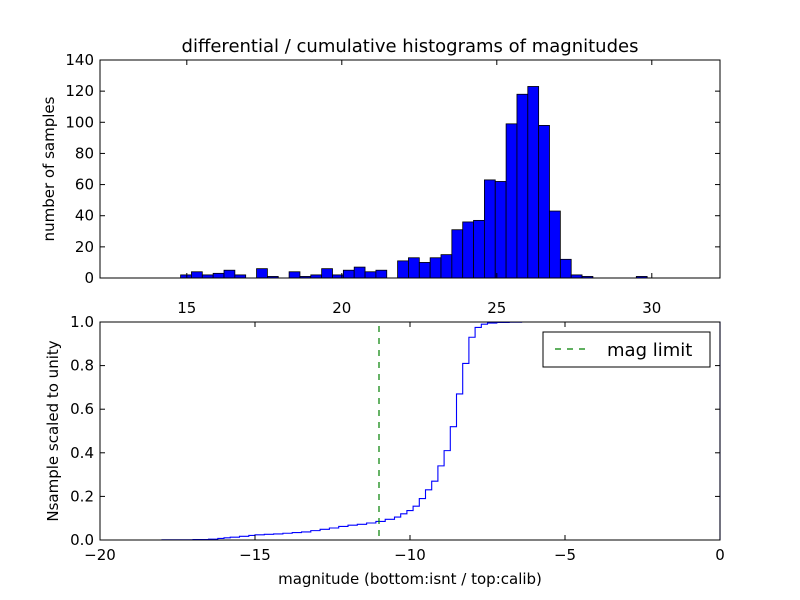 This screenshot has height=600, width=800. What do you see at coordinates (720, 555) in the screenshot?
I see `x-tick-label-bottom: 0` at bounding box center [720, 555].